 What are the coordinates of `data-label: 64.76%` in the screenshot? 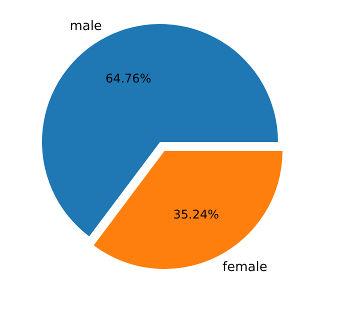 It's located at (128, 79).